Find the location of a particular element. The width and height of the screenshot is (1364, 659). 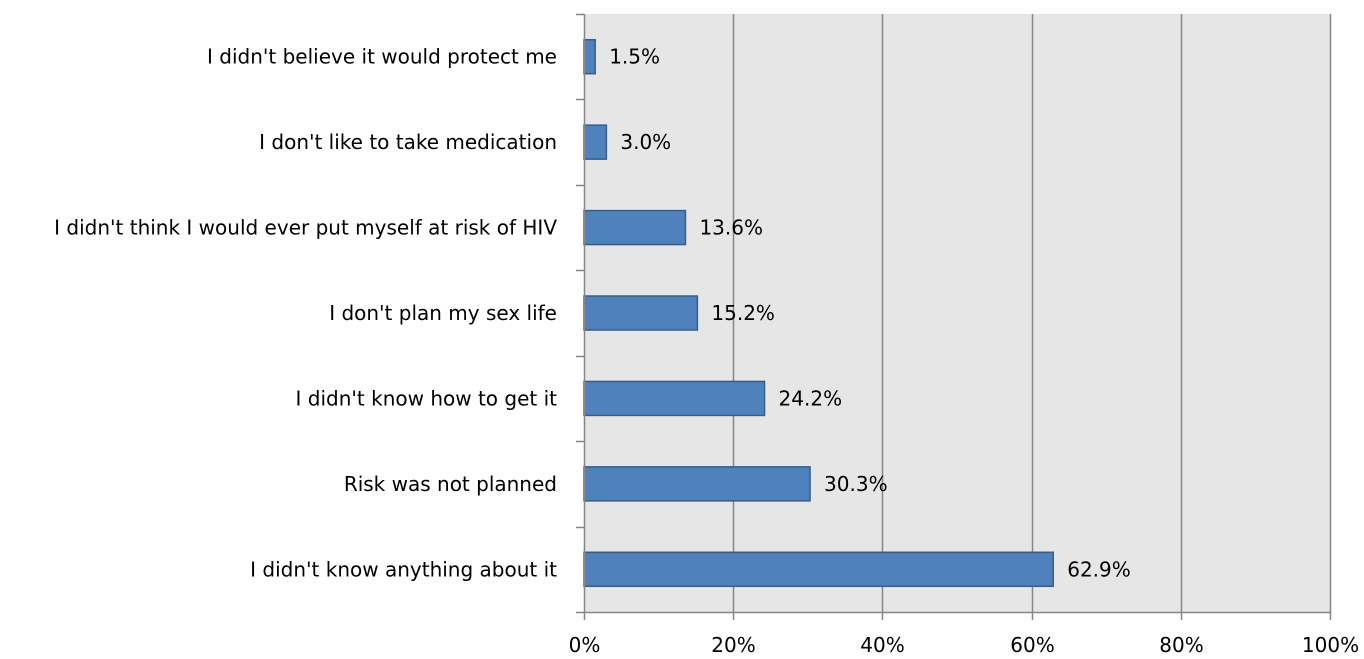

data-label: 24.2% is located at coordinates (811, 398).